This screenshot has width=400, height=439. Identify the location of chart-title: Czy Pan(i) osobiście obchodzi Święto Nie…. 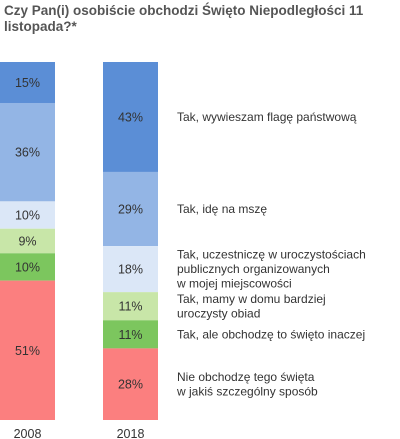
(184, 18).